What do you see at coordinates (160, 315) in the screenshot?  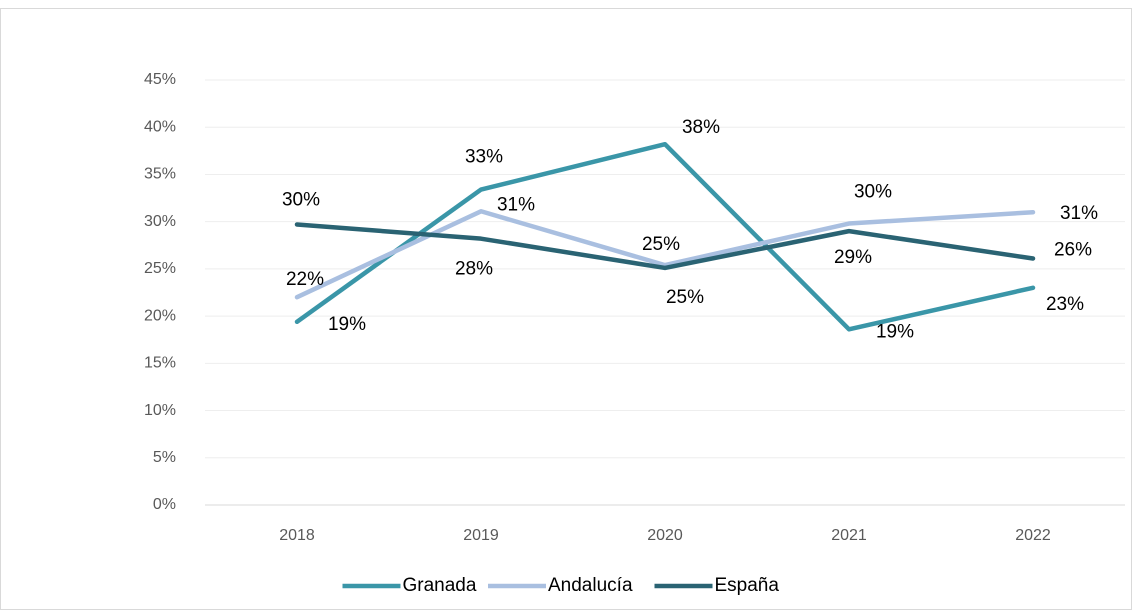 I see `y-tick-label: 20%` at bounding box center [160, 315].